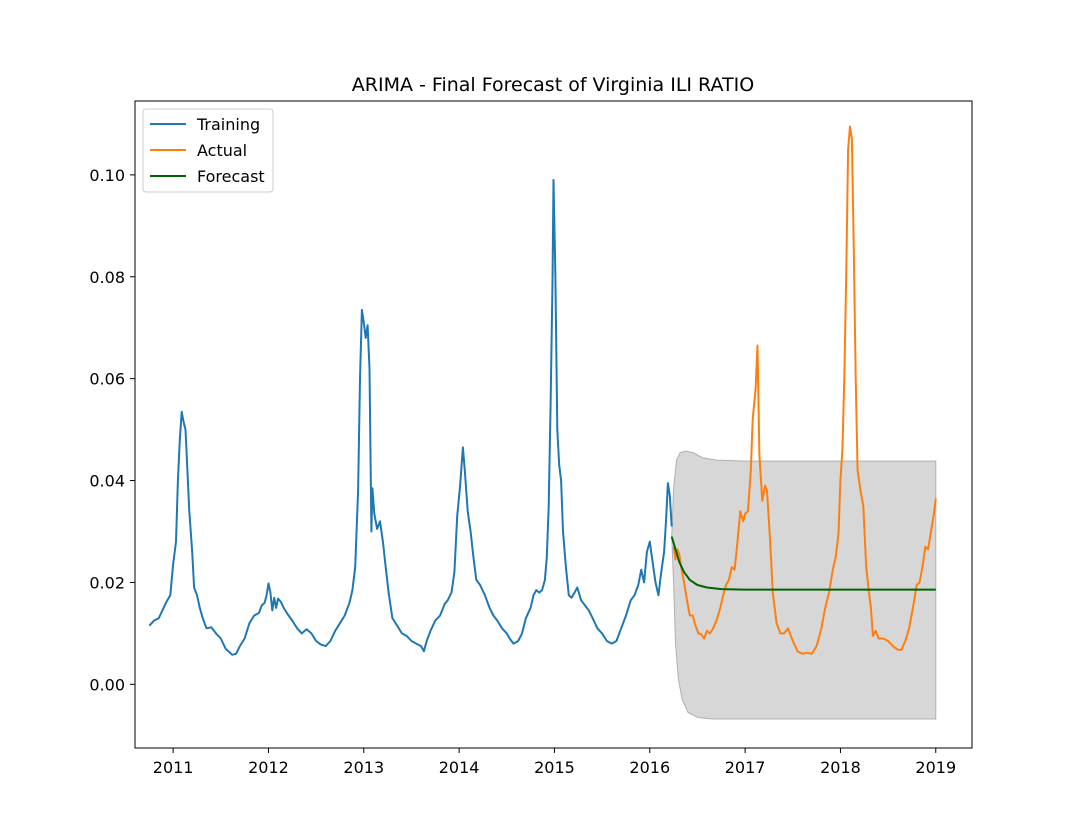  What do you see at coordinates (228, 124) in the screenshot?
I see `legend-label-training: Training` at bounding box center [228, 124].